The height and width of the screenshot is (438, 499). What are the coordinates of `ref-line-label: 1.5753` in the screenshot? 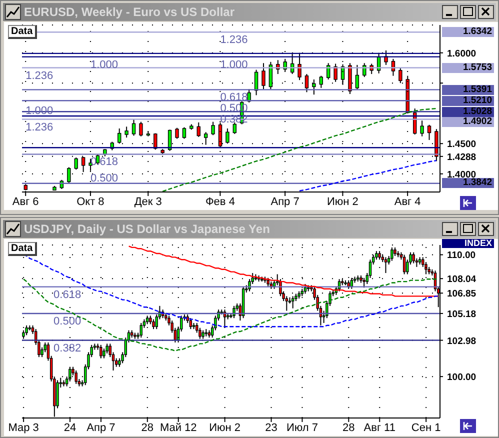 It's located at (468, 67).